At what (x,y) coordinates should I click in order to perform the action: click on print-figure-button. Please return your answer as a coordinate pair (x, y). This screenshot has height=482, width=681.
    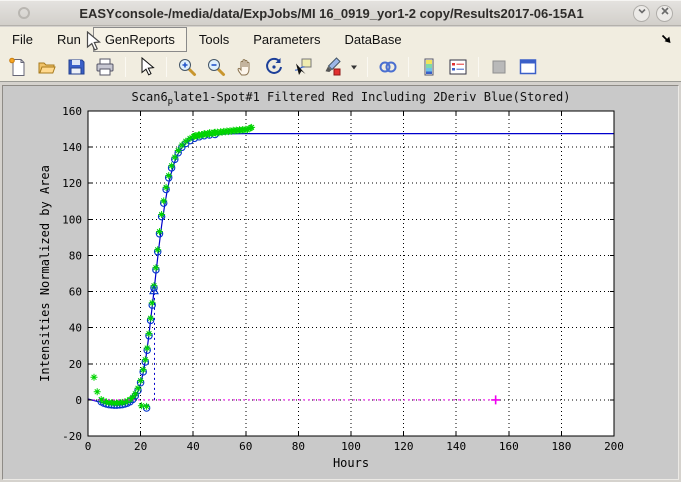
    Looking at the image, I should click on (105, 67).